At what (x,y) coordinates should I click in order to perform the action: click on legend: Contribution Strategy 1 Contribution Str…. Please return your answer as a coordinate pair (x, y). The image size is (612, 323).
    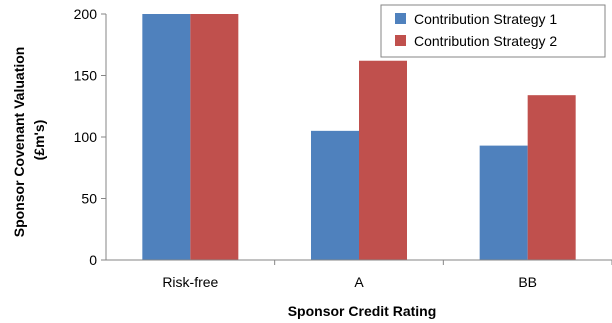
    Looking at the image, I should click on (493, 31).